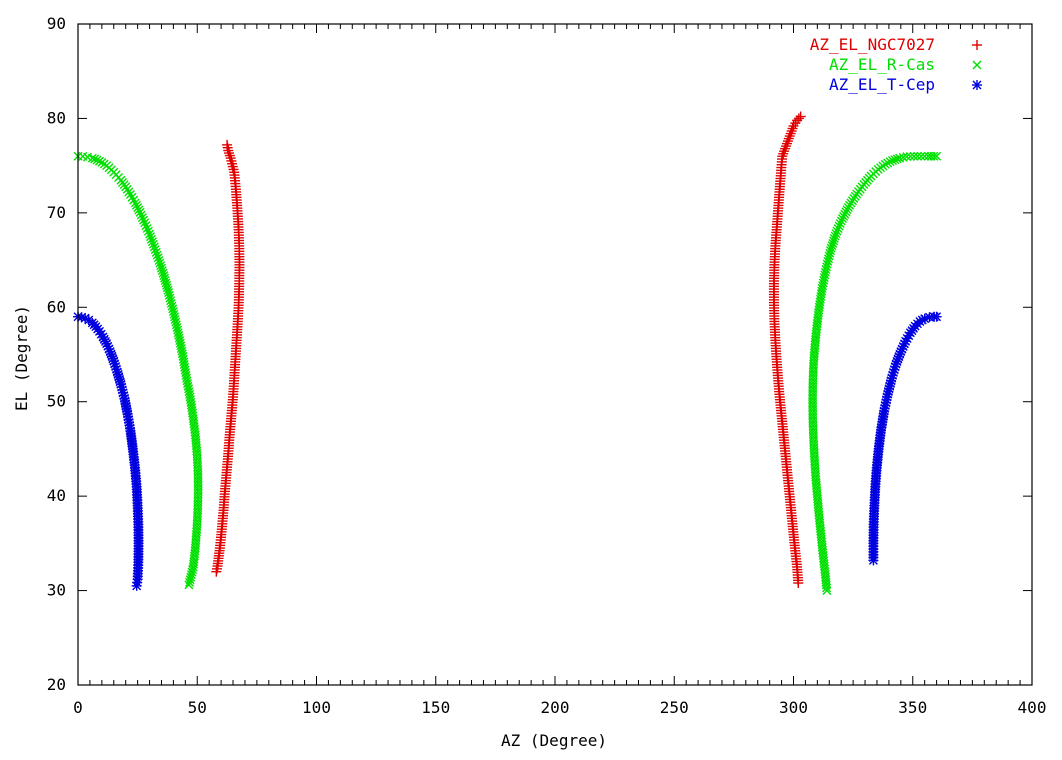 Image resolution: width=1062 pixels, height=760 pixels. What do you see at coordinates (912, 707) in the screenshot?
I see `x-tick-label: 350` at bounding box center [912, 707].